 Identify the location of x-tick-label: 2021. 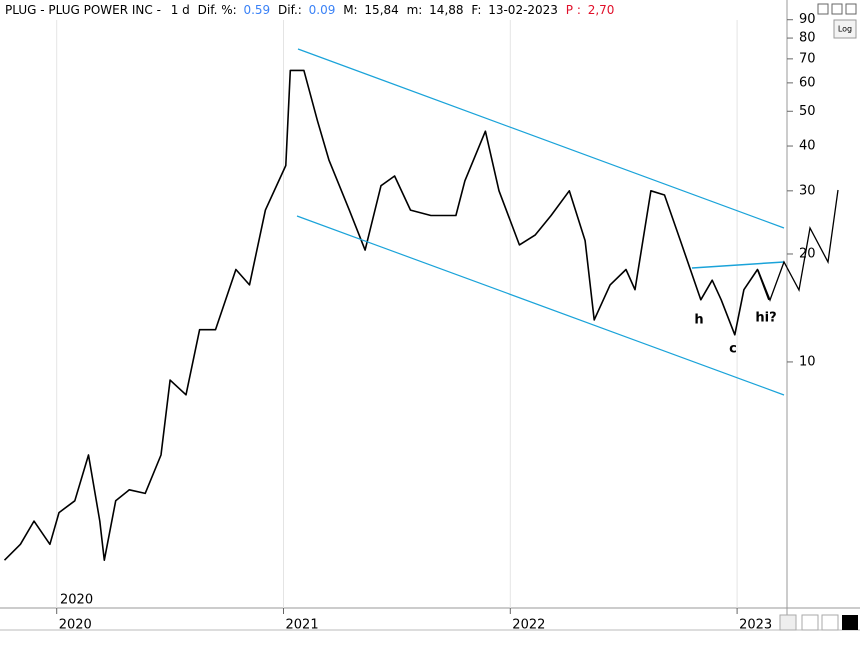
(302, 625).